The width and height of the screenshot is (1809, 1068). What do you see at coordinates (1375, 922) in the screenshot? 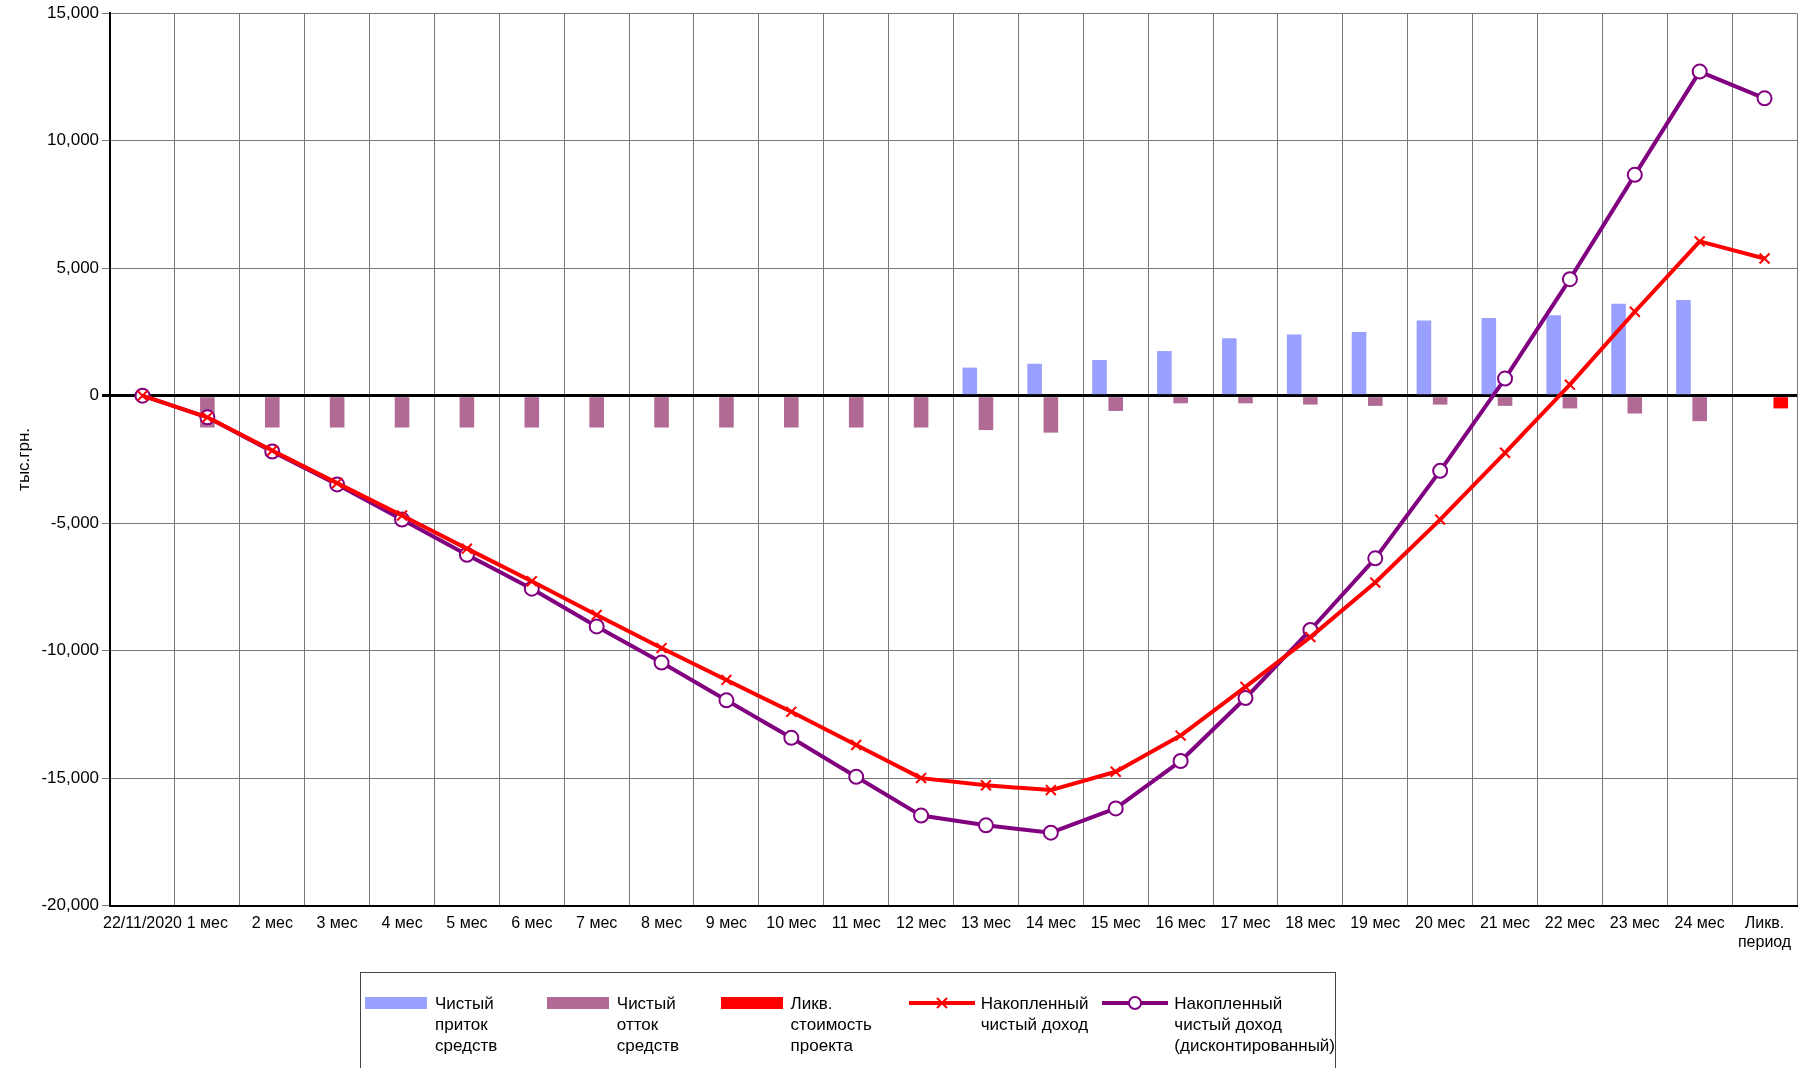
I see `x-tick-label: 19 мес` at bounding box center [1375, 922].